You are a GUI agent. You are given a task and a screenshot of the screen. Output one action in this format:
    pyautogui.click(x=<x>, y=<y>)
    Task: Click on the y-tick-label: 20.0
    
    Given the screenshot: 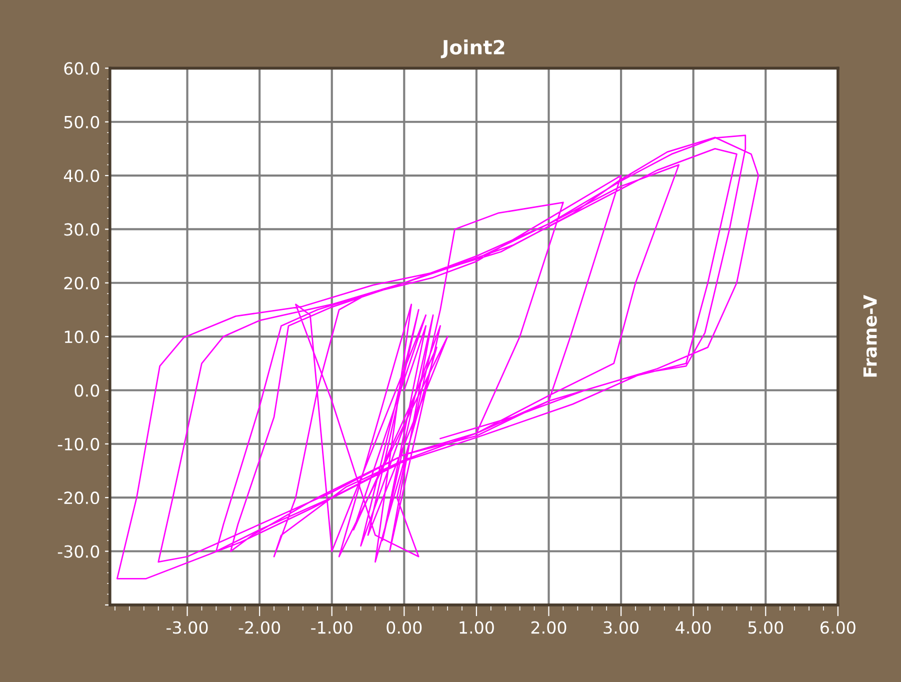 What is the action you would take?
    pyautogui.click(x=82, y=283)
    